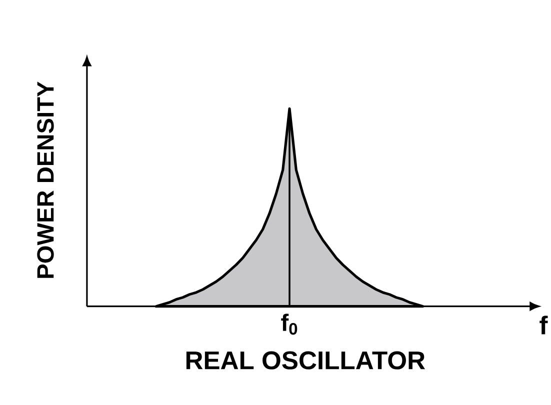 This screenshot has width=551, height=405. Describe the element at coordinates (45, 180) in the screenshot. I see `y-axis-title: POWER DENSITY` at that location.